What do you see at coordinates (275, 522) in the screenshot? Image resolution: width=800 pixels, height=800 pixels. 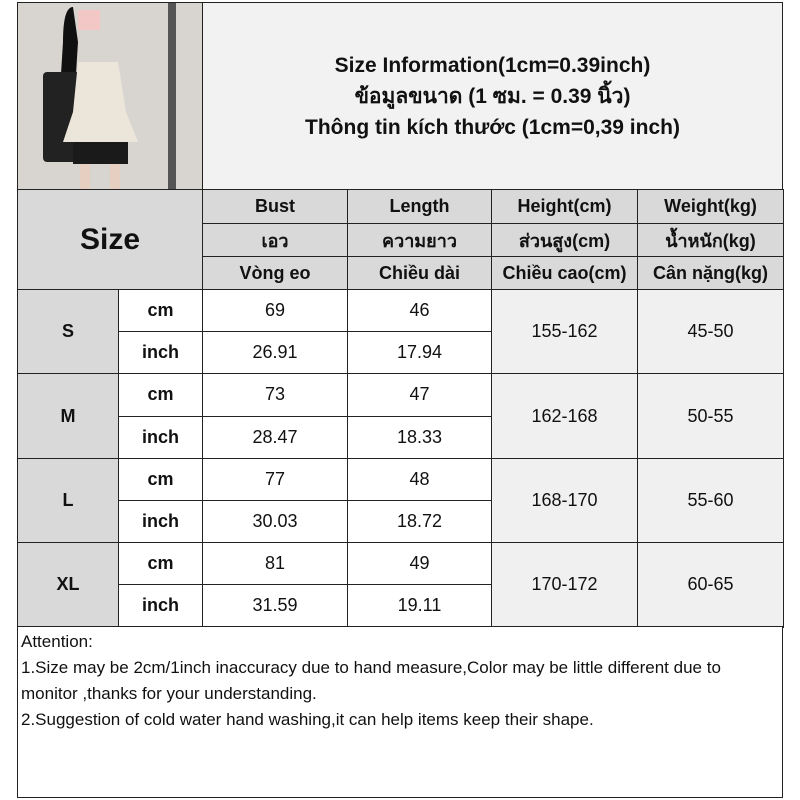 I see `bust-value: 30.03` at bounding box center [275, 522].